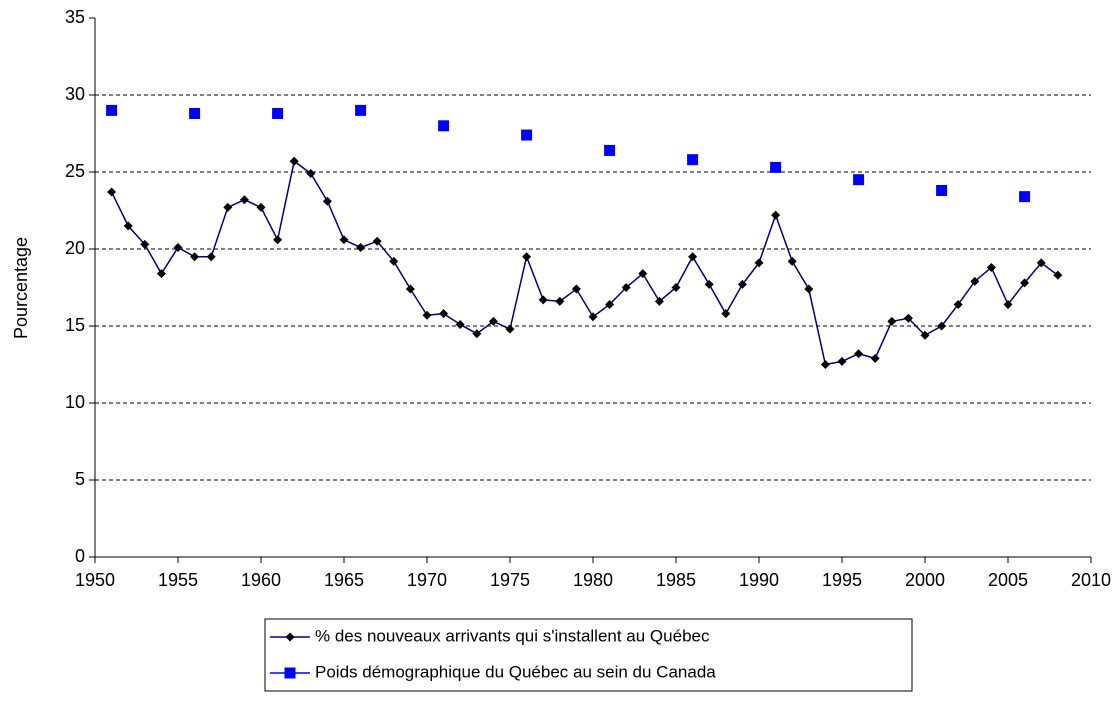 This screenshot has width=1119, height=724. Describe the element at coordinates (178, 580) in the screenshot. I see `x-tick-label: 1955` at that location.